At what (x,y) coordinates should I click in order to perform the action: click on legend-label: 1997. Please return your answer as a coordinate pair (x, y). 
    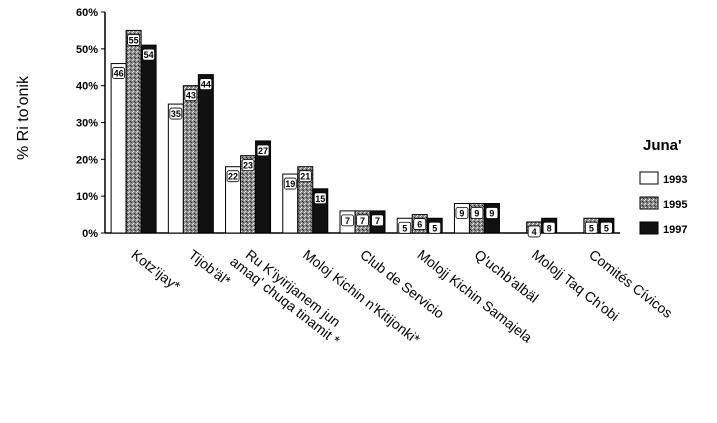
    Looking at the image, I should click on (675, 230).